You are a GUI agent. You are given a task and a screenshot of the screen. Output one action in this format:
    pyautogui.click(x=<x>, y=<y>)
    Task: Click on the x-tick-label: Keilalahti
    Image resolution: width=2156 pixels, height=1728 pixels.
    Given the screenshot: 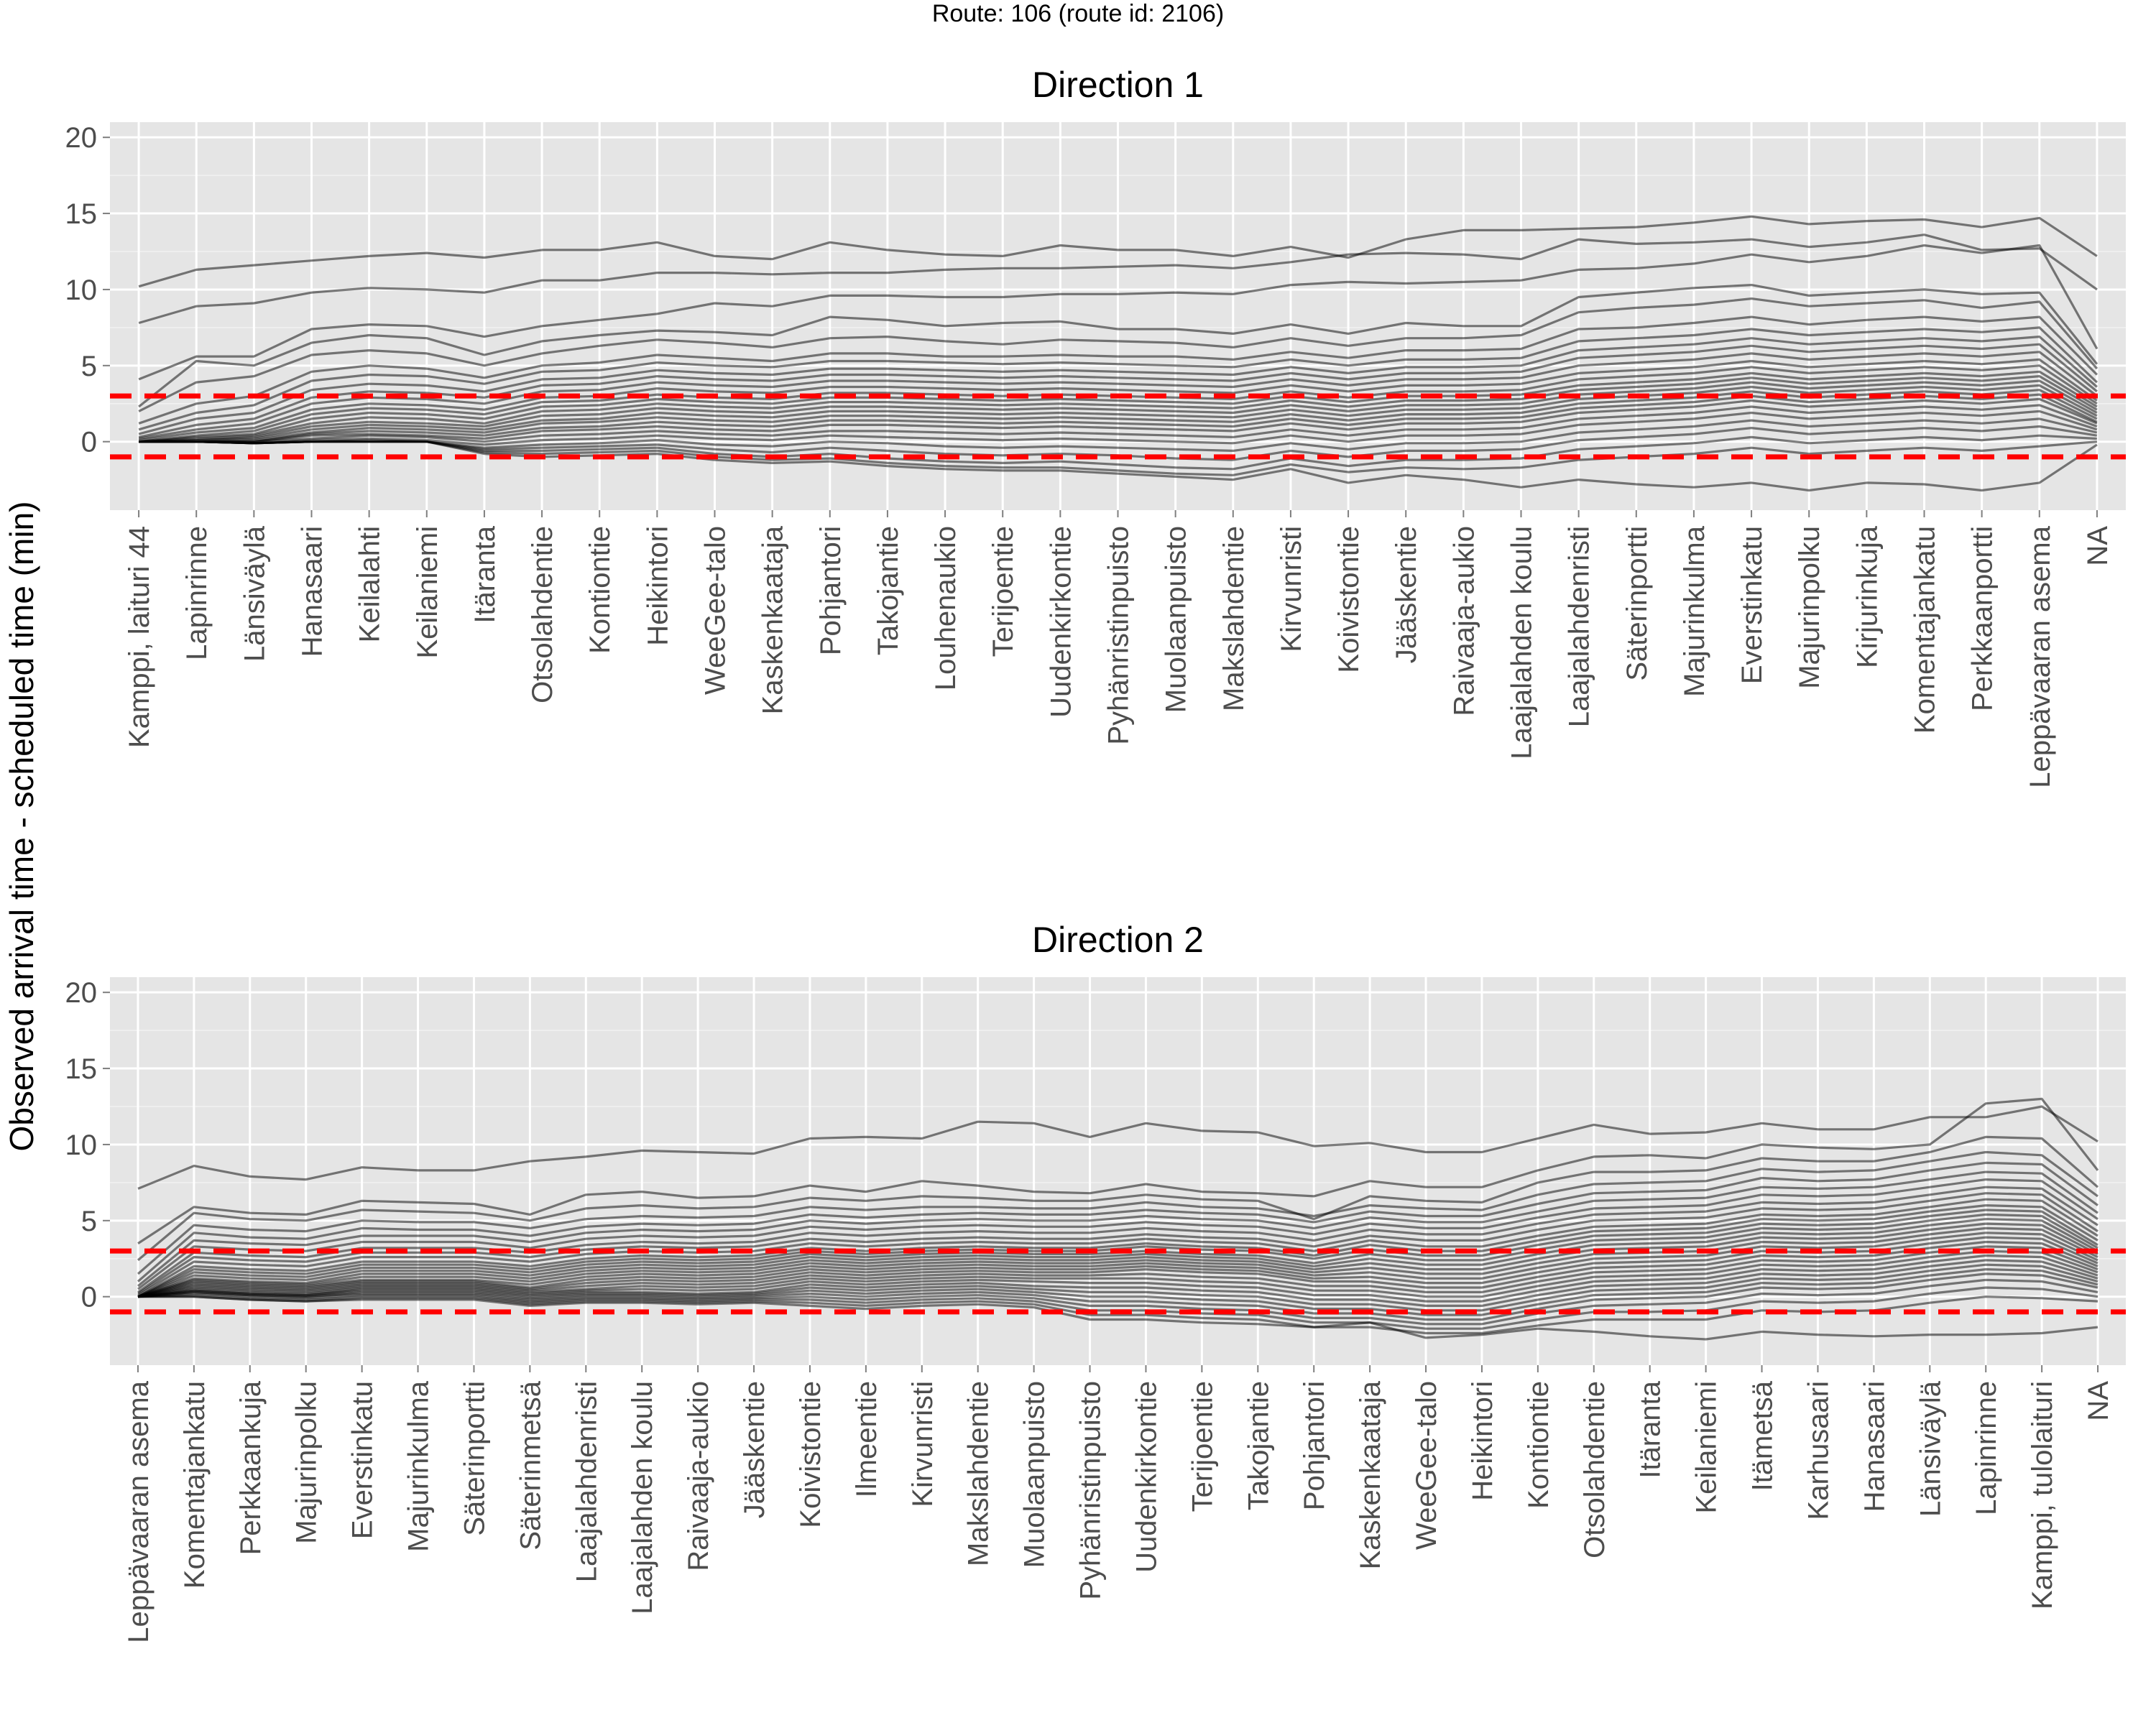 What is the action you would take?
    pyautogui.click(x=370, y=584)
    